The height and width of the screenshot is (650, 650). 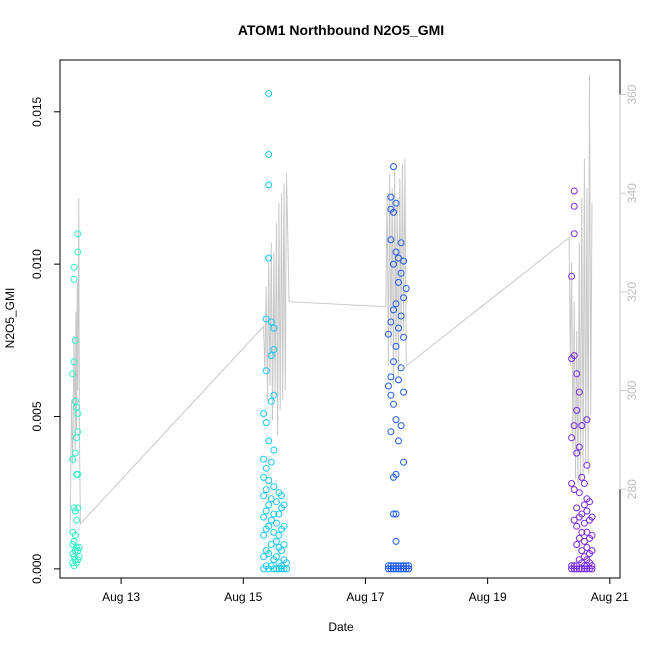 I want to click on y2-tick-label: 300, so click(x=632, y=390).